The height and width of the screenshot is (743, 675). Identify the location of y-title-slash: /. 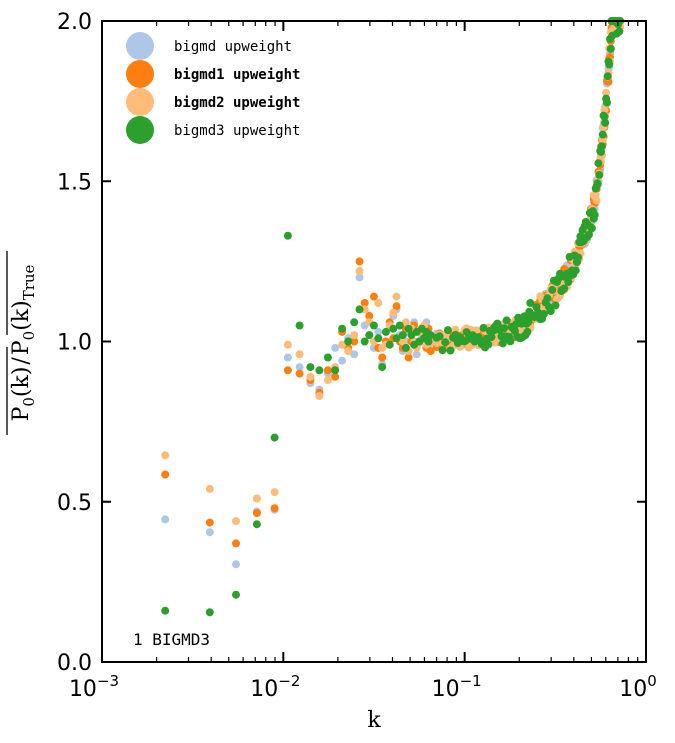
(21, 361).